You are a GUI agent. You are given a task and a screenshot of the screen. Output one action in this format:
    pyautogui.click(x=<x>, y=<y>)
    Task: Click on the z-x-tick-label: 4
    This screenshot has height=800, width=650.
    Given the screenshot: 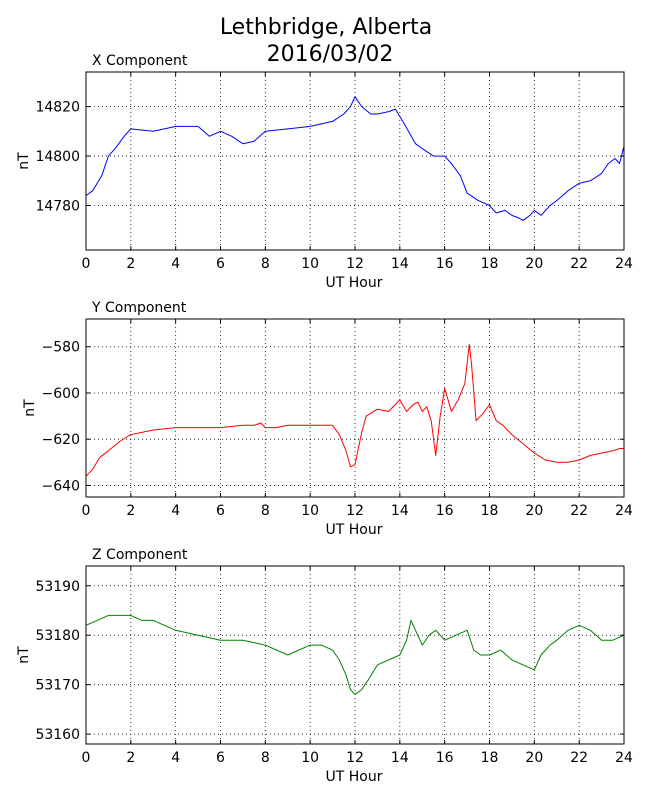 What is the action you would take?
    pyautogui.click(x=175, y=758)
    